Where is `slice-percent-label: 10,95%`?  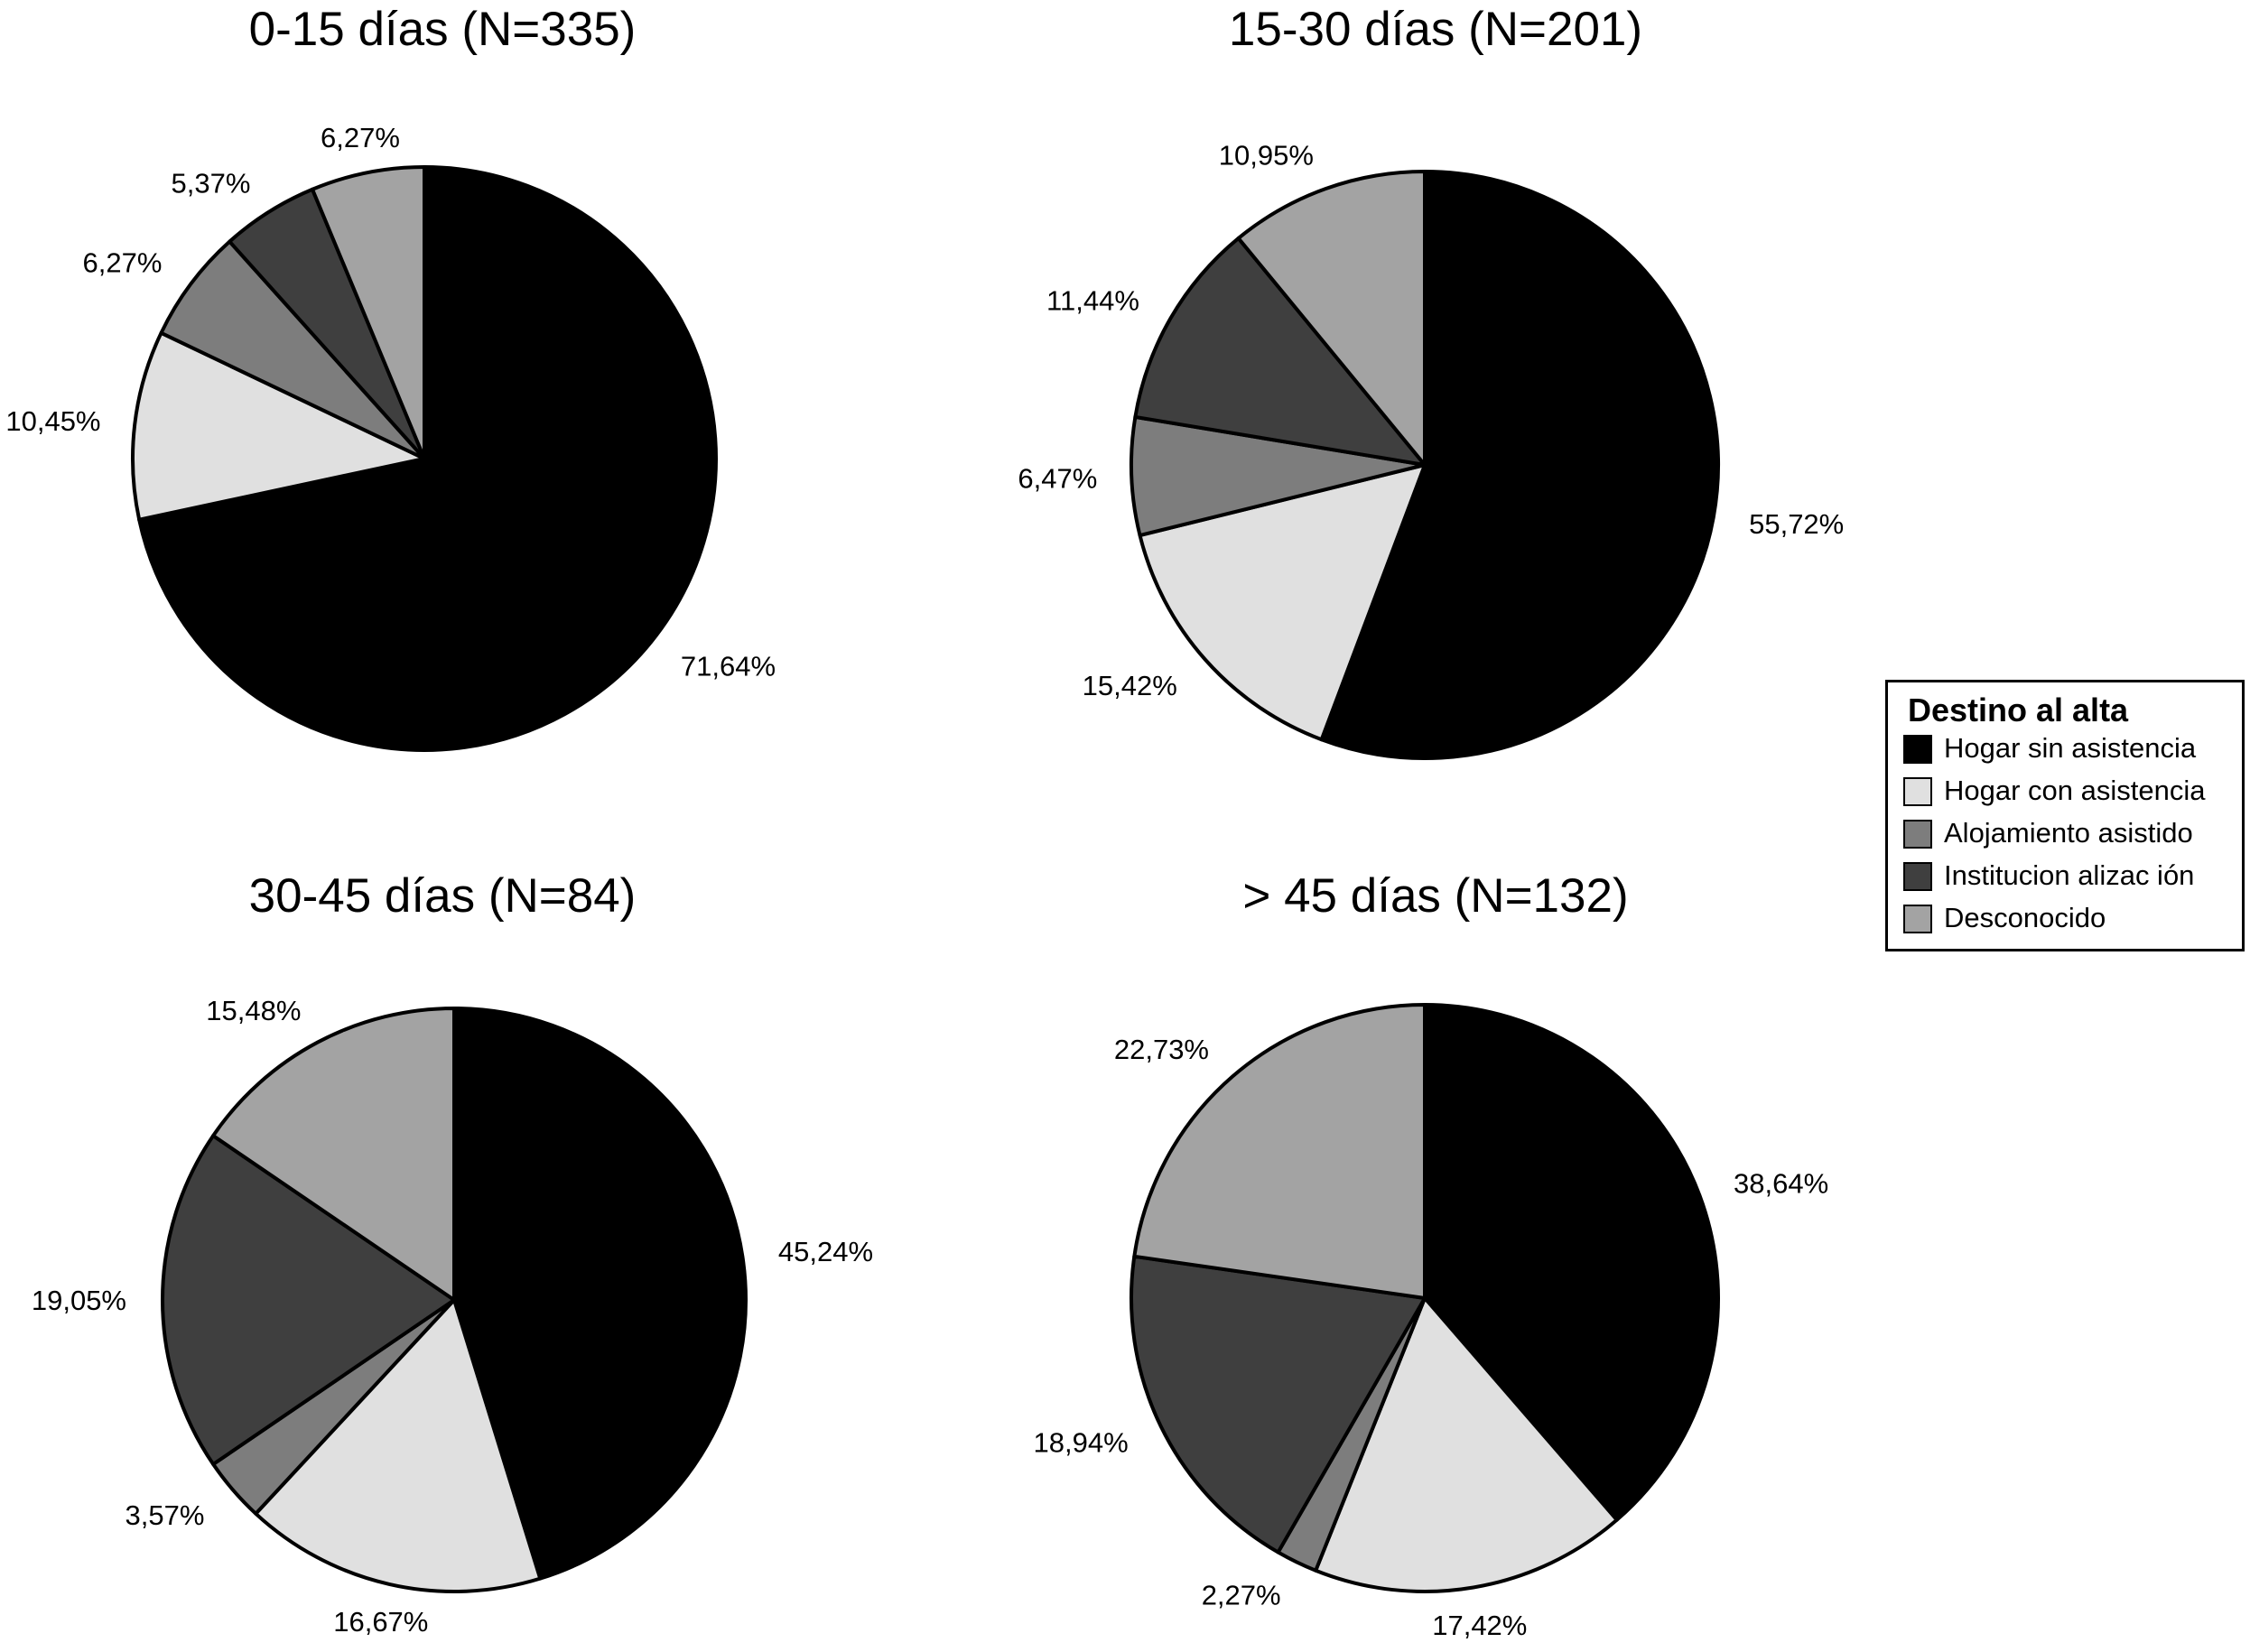 slice-percent-label: 10,95% is located at coordinates (1267, 155).